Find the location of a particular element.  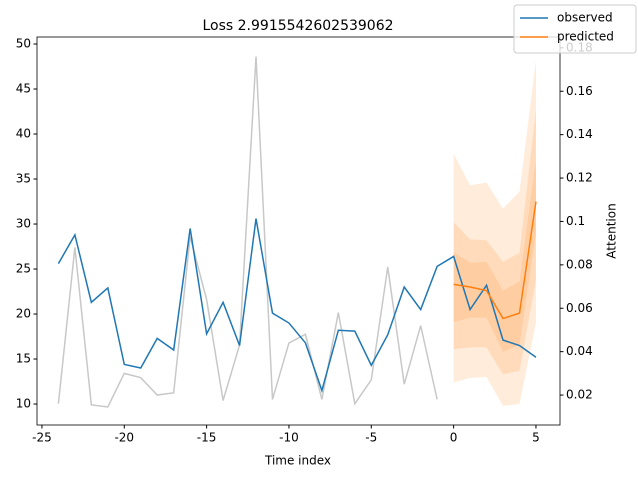

y-tick-label: 10 is located at coordinates (23, 404).